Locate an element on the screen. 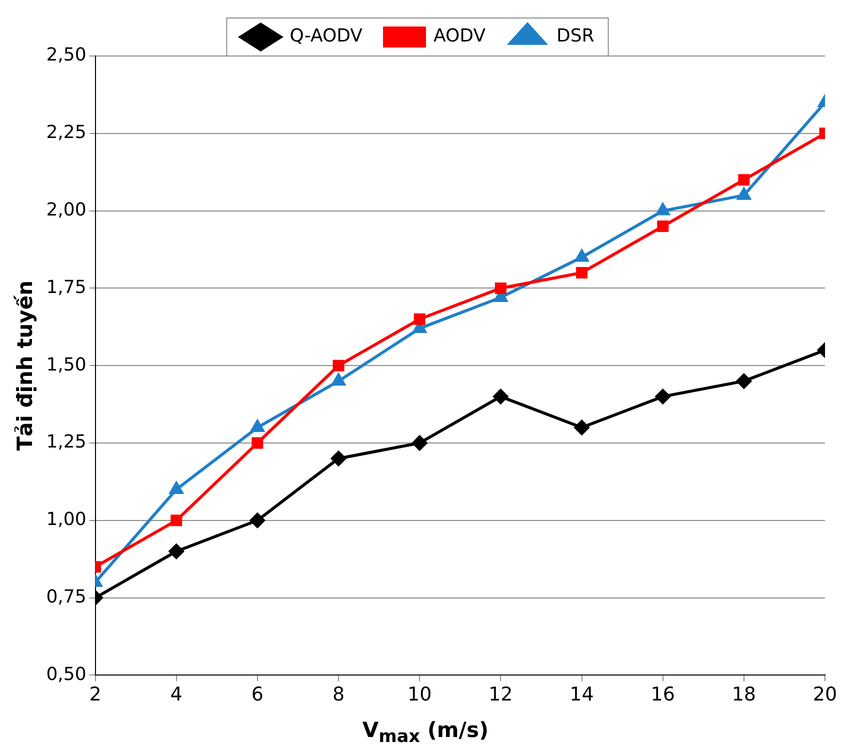  y-tick-label: 2,50 is located at coordinates (66, 55).